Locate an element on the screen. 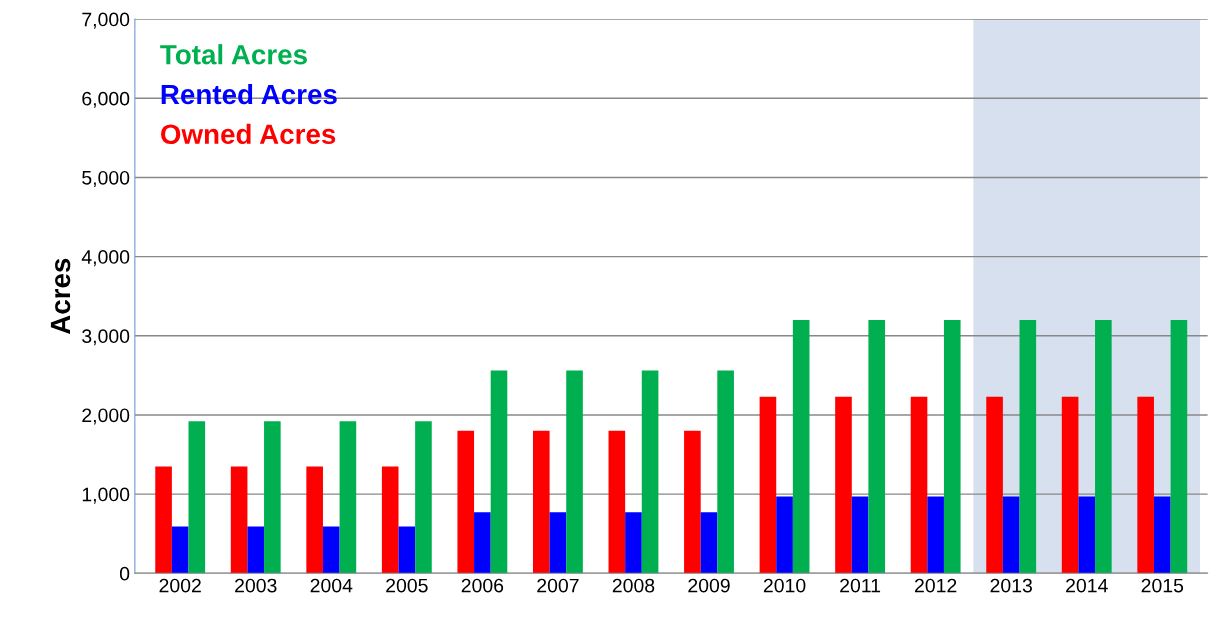  x-tick-label: 2004 is located at coordinates (331, 585).